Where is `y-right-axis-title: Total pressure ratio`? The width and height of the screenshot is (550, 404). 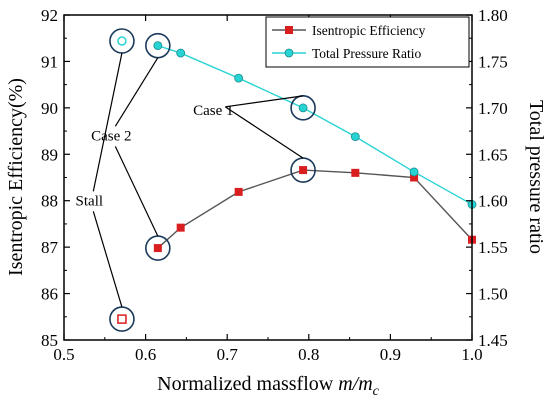 y-right-axis-title: Total pressure ratio is located at coordinates (536, 177).